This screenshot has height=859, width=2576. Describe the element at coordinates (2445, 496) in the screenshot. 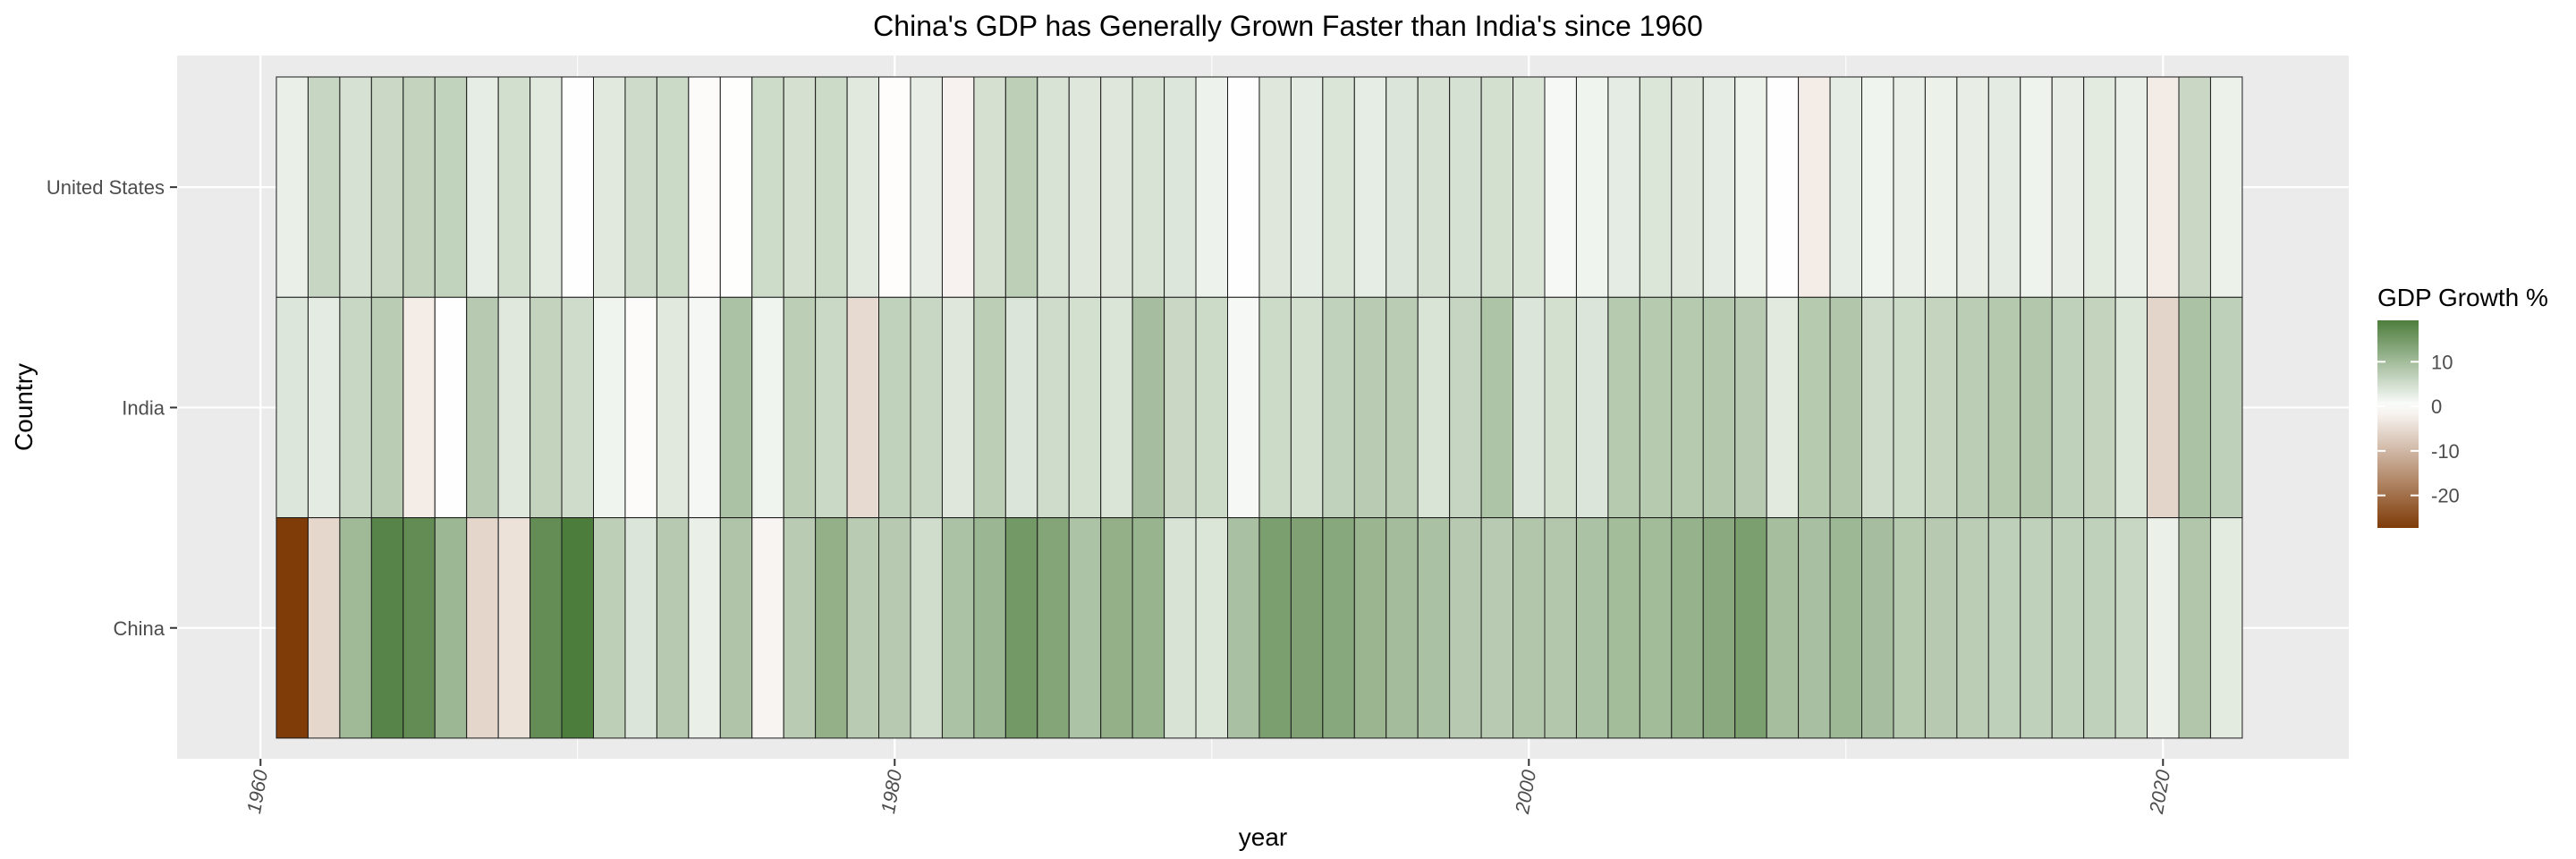

I see `legend-tick-label: -20` at that location.